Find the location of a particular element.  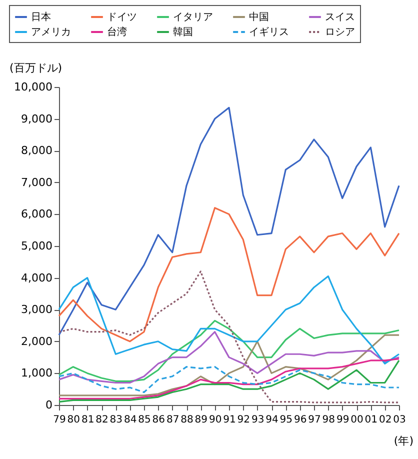

legend-label: 韓国 is located at coordinates (183, 32).